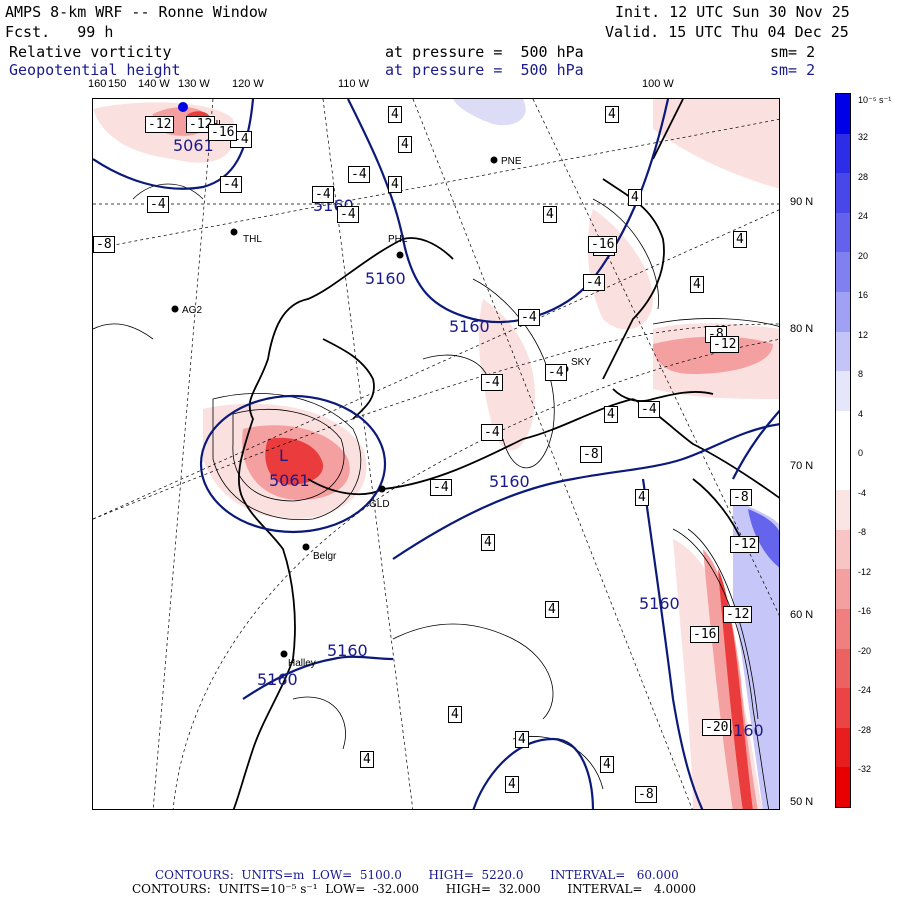 Image resolution: width=900 pixels, height=900 pixels. I want to click on height-label-7: 5160, so click(277, 679).